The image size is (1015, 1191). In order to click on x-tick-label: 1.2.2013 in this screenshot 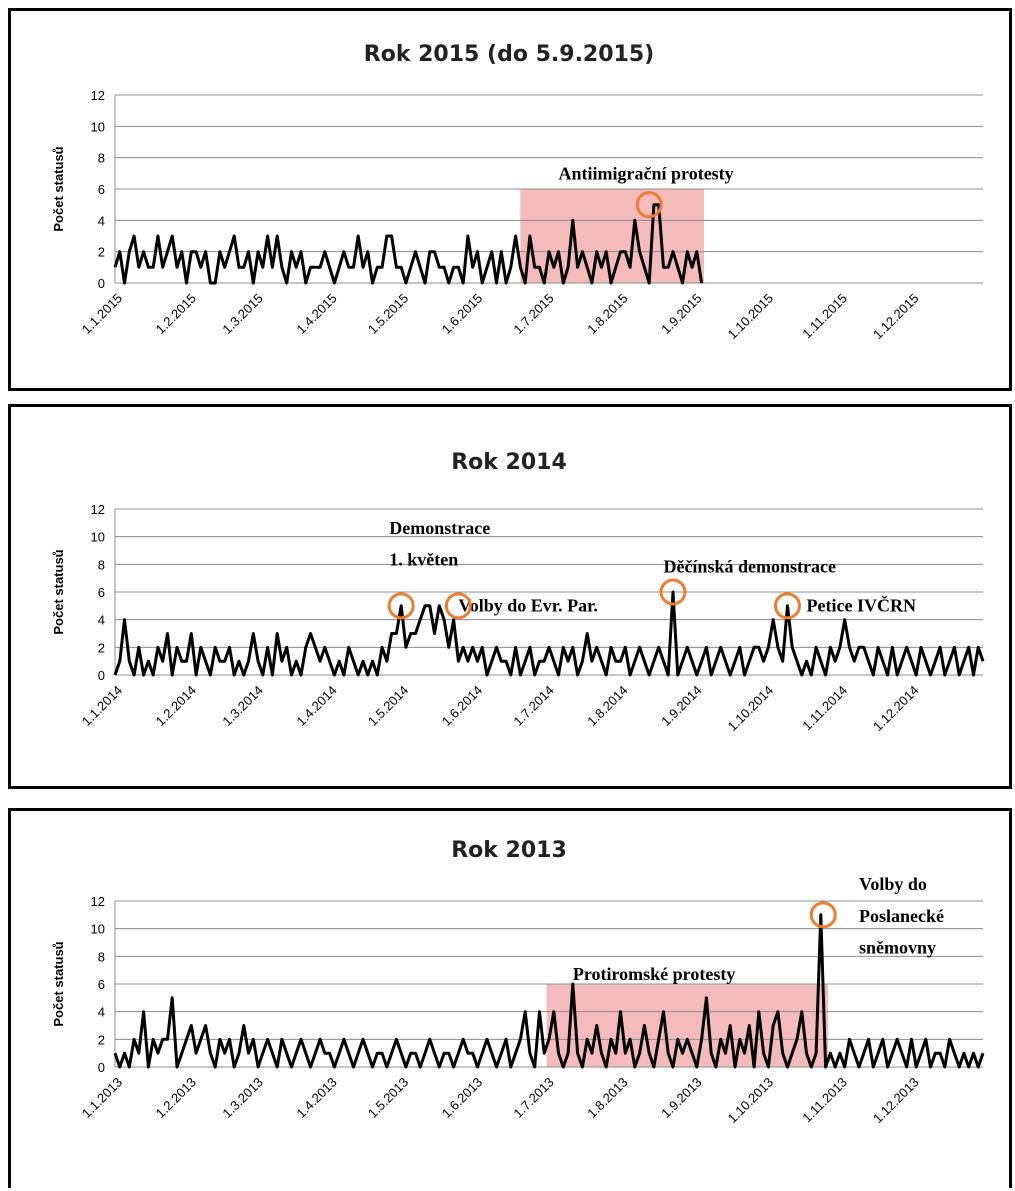, I will do `click(176, 1098)`.